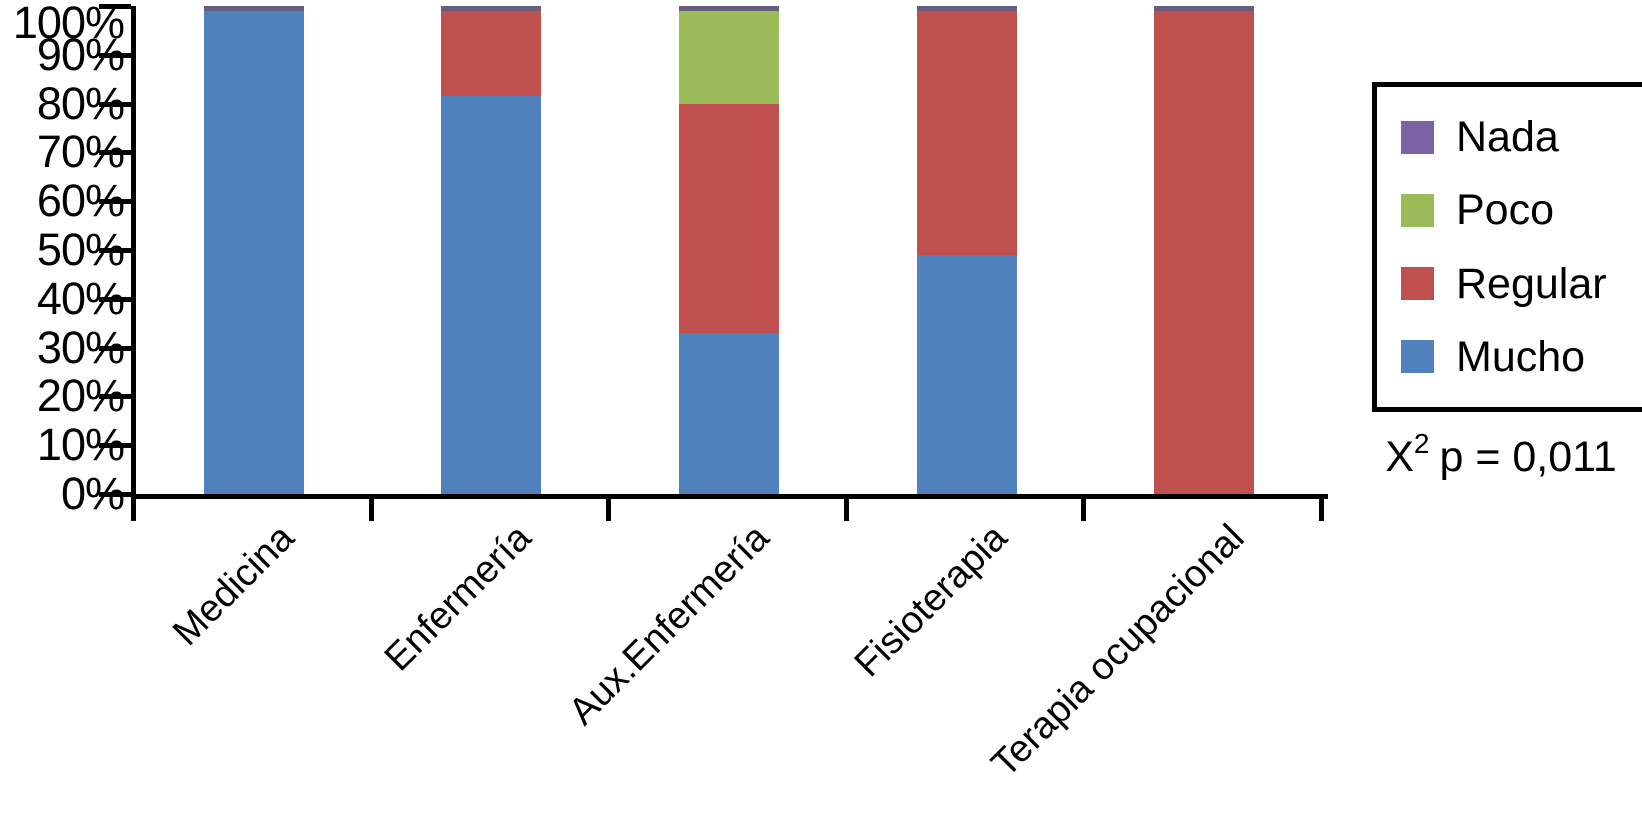 The height and width of the screenshot is (814, 1642). What do you see at coordinates (1507, 247) in the screenshot?
I see `legend: Nada Poco Regular Mucho` at bounding box center [1507, 247].